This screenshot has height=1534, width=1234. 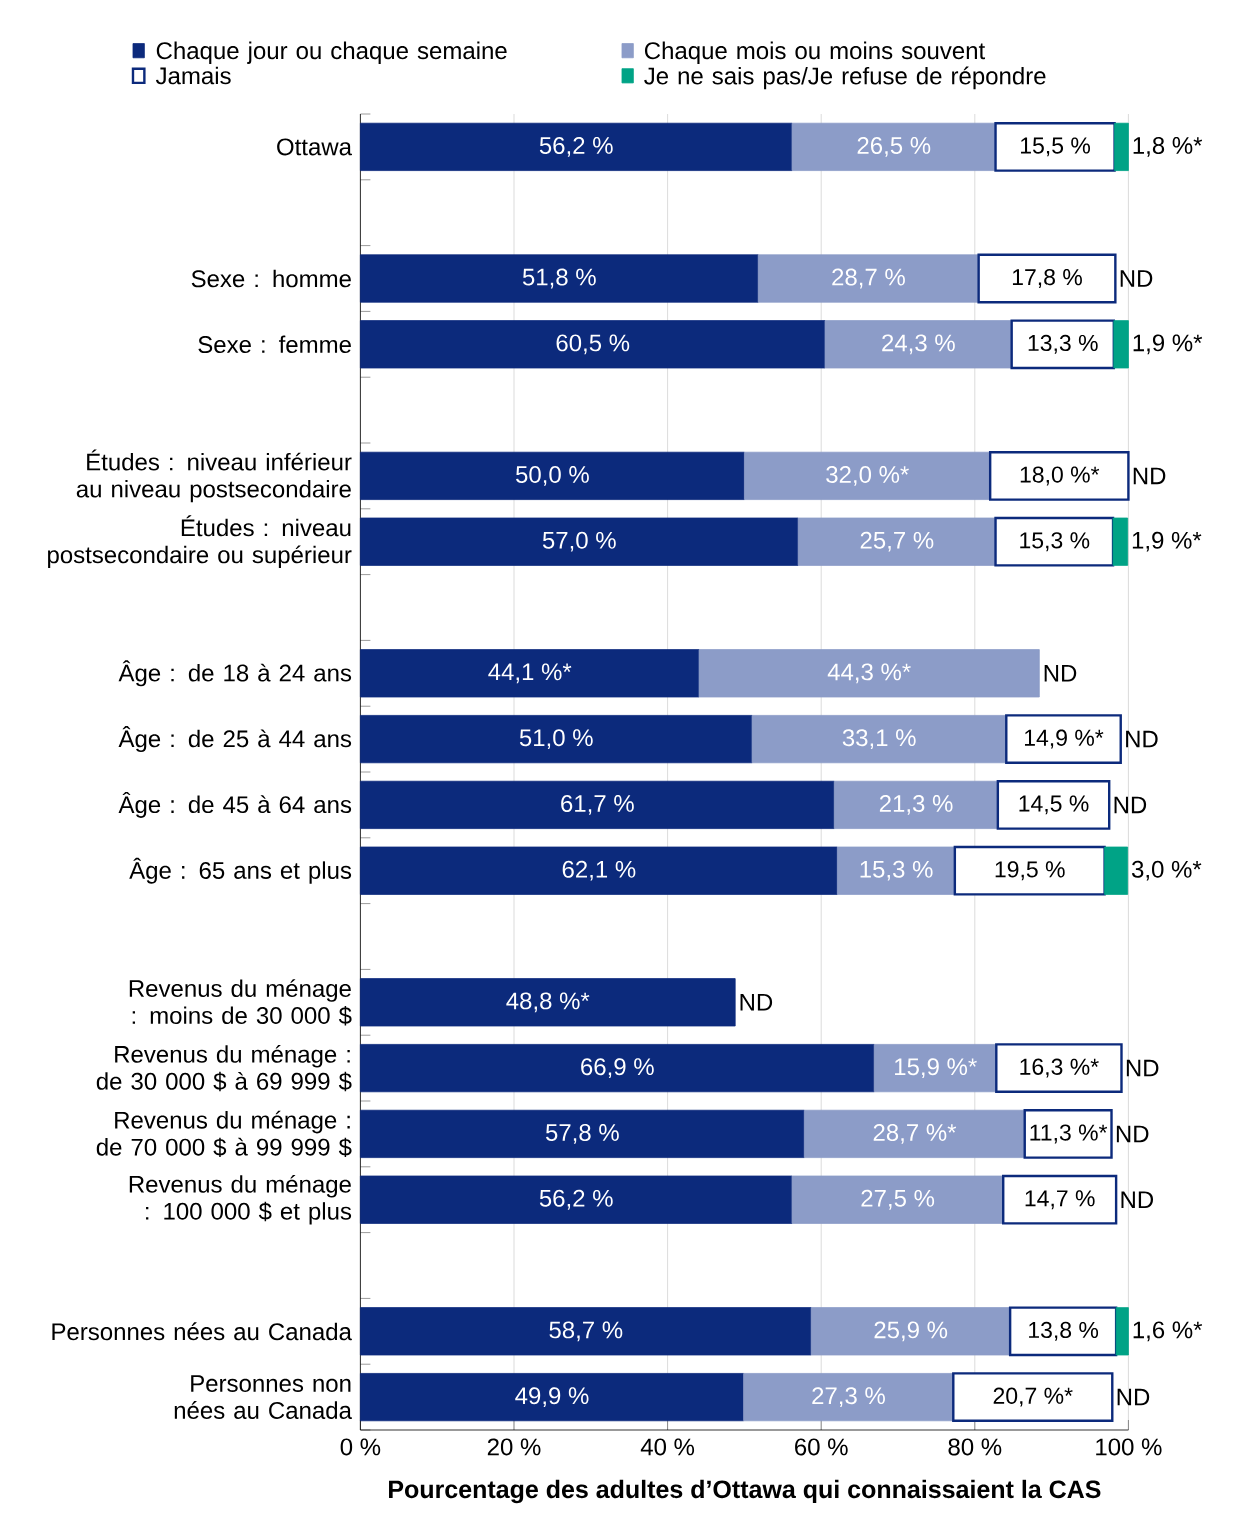 I want to click on y-tick-label: Revenus du ménage : de 70 000 $ à 99 999 $, so click(x=224, y=1134).